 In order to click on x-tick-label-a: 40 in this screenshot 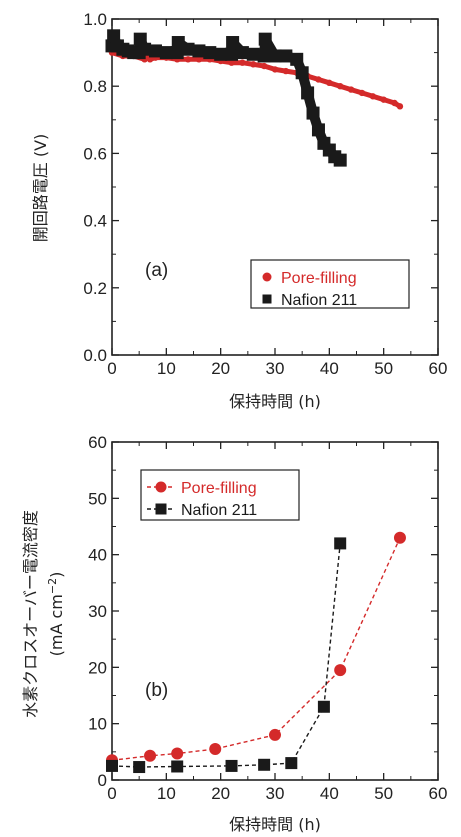, I will do `click(329, 368)`.